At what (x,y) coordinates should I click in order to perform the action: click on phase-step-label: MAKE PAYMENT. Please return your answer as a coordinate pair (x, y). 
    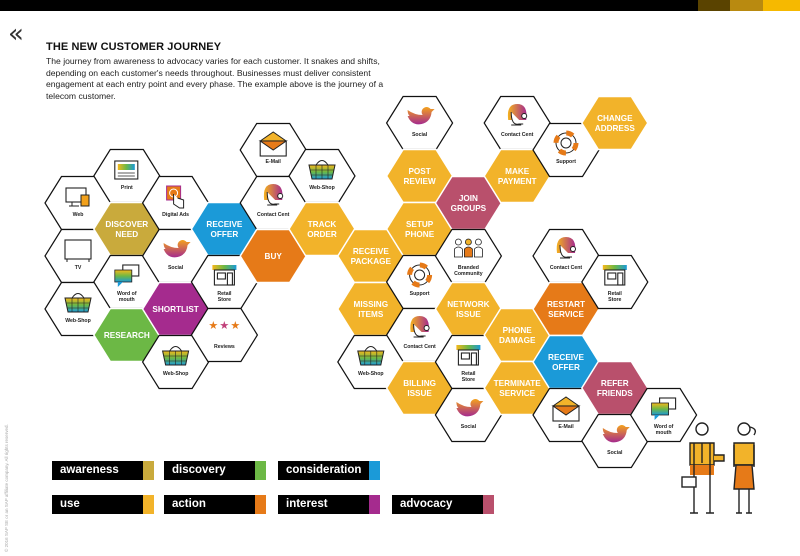
    Looking at the image, I should click on (517, 176).